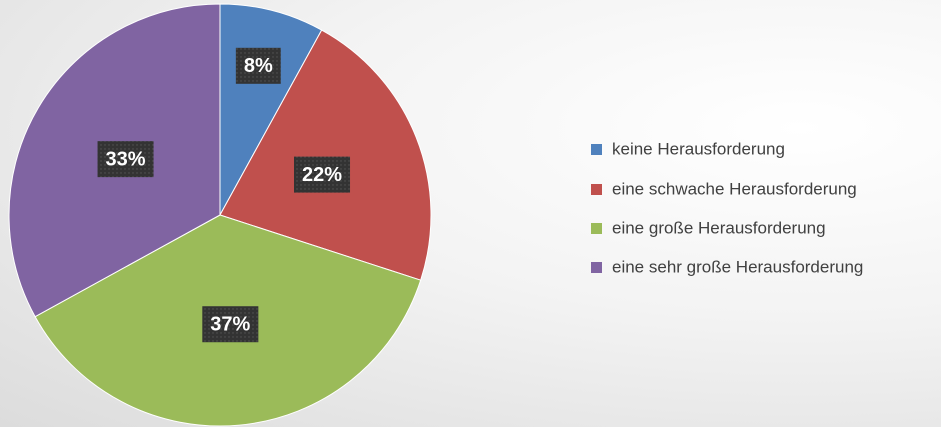 The height and width of the screenshot is (427, 941). What do you see at coordinates (325, 155) in the screenshot?
I see `pie-slice` at bounding box center [325, 155].